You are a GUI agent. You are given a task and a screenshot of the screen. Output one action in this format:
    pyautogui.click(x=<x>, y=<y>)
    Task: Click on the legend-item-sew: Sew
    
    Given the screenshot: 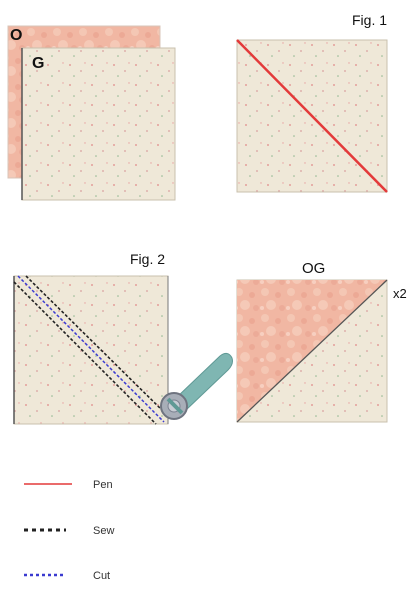 What is the action you would take?
    pyautogui.click(x=69, y=531)
    